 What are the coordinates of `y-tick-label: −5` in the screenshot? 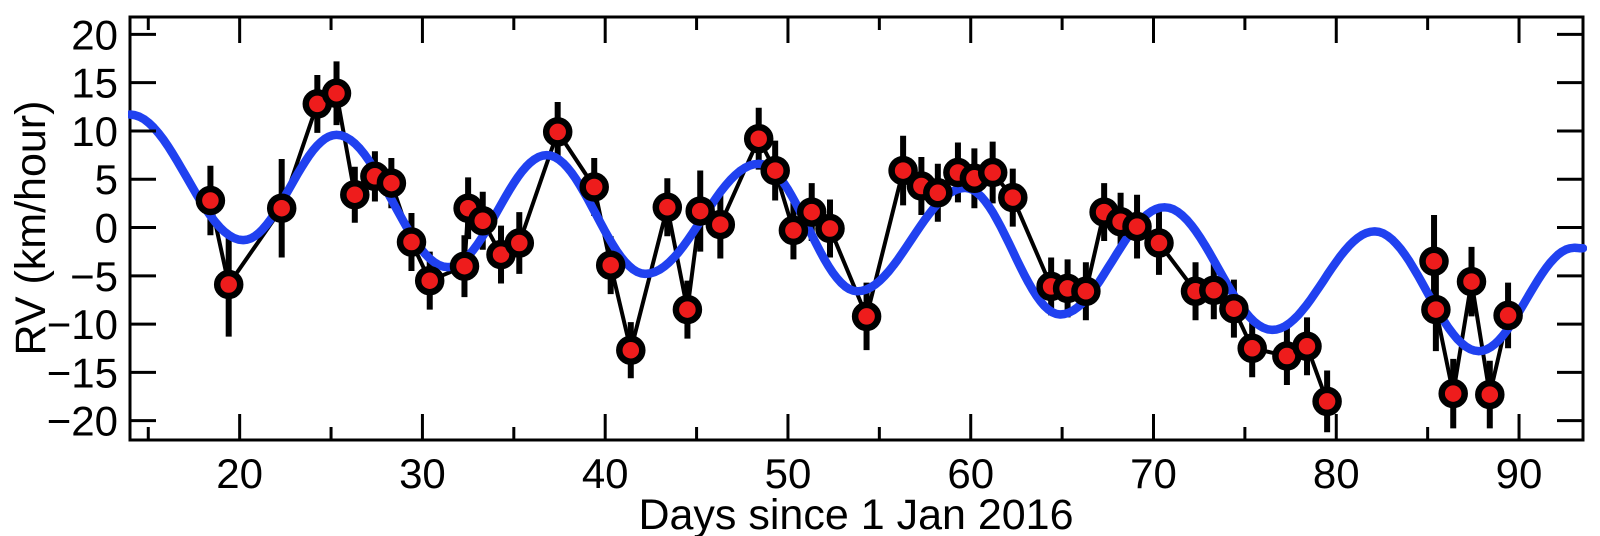 It's located at (94, 276).